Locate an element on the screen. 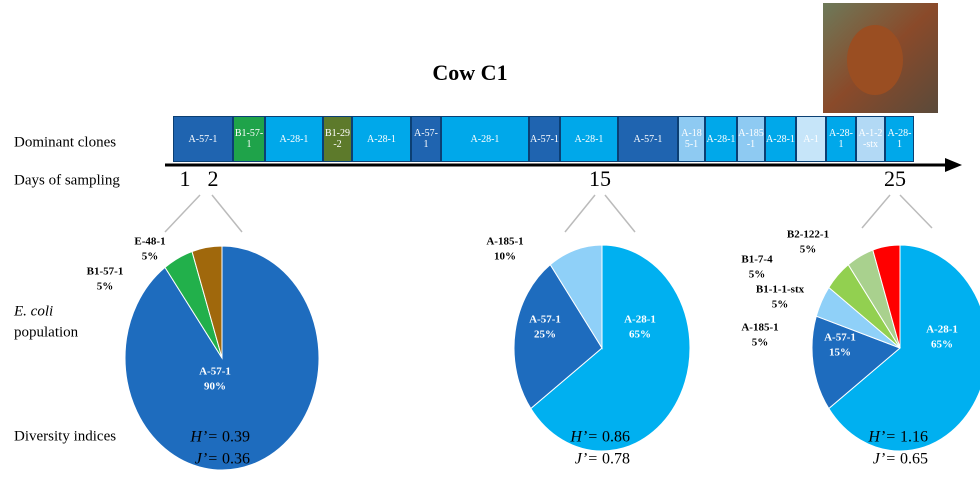  clone-block: A-1-2-stx is located at coordinates (870, 139).